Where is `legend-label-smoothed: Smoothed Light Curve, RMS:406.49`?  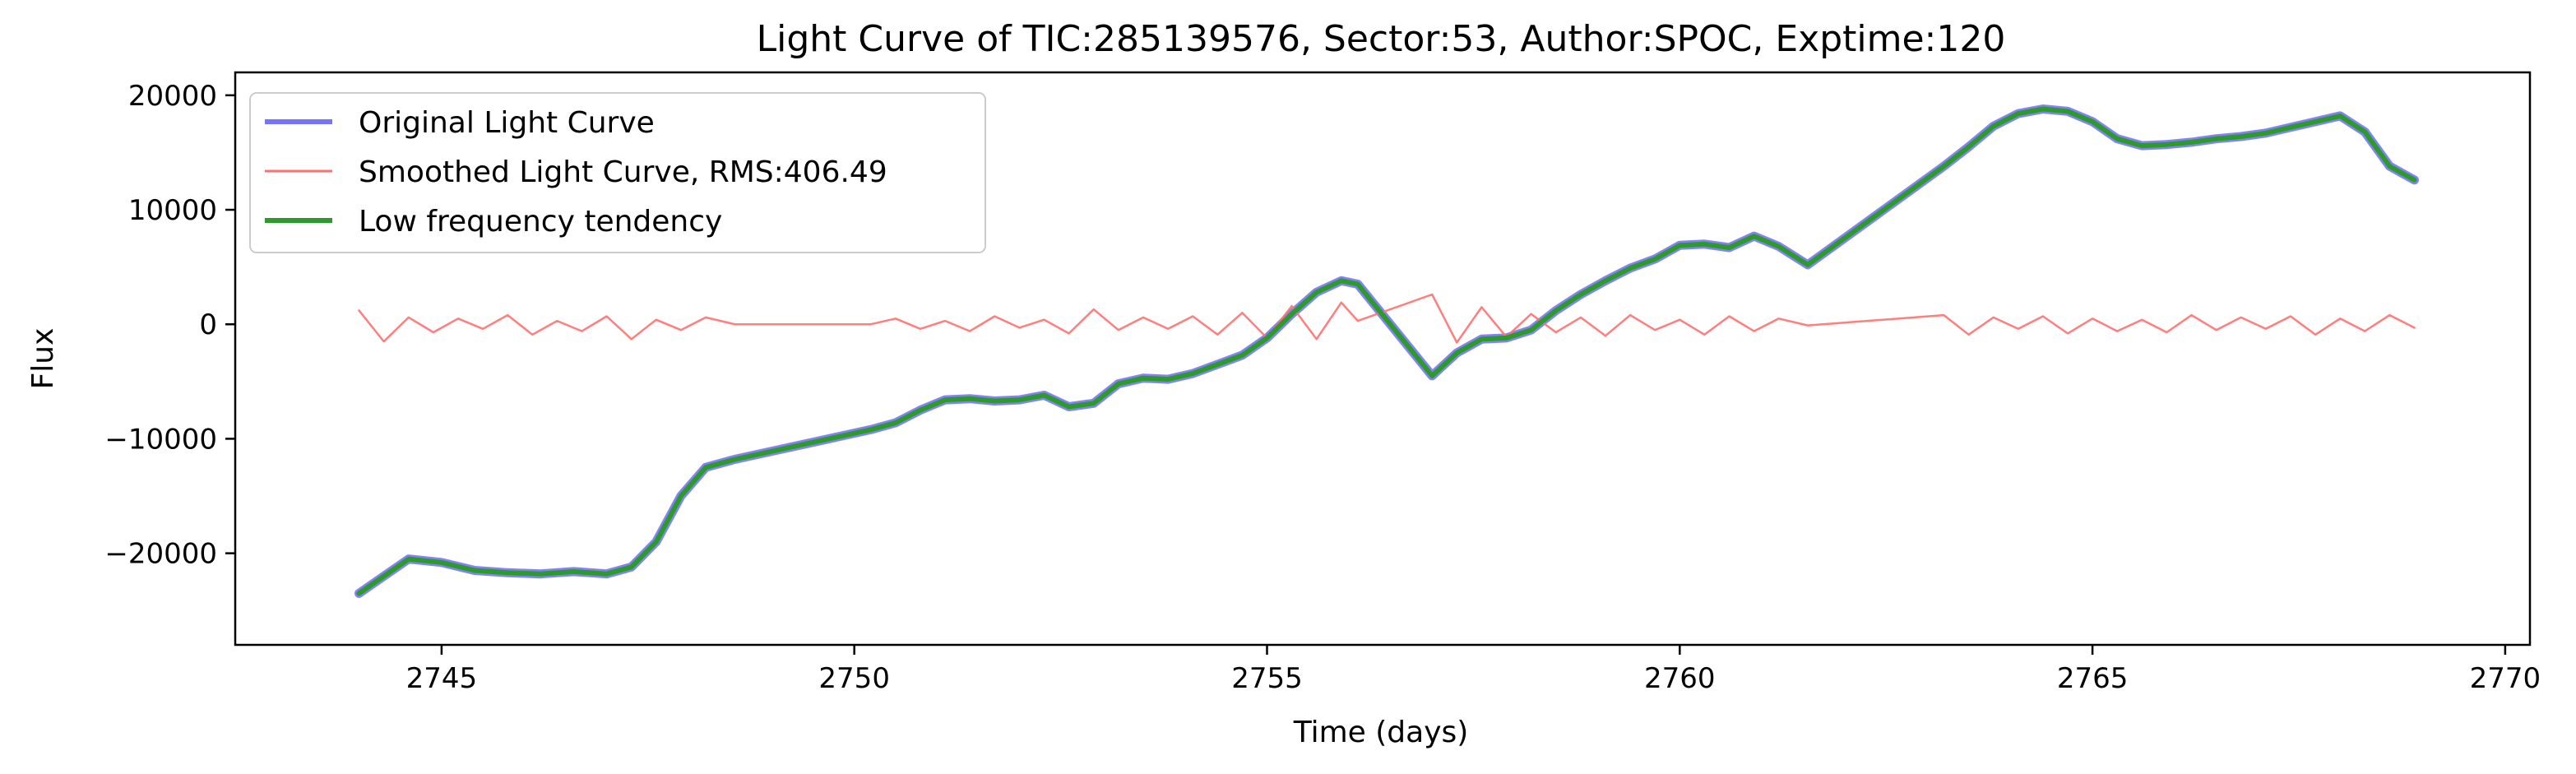 legend-label-smoothed: Smoothed Light Curve, RMS:406.49 is located at coordinates (623, 172).